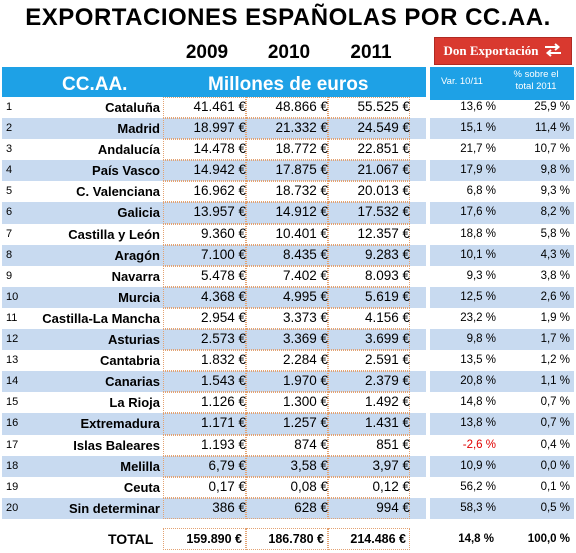 This screenshot has height=553, width=576. What do you see at coordinates (12, 444) in the screenshot?
I see `rank-cell: 17` at bounding box center [12, 444].